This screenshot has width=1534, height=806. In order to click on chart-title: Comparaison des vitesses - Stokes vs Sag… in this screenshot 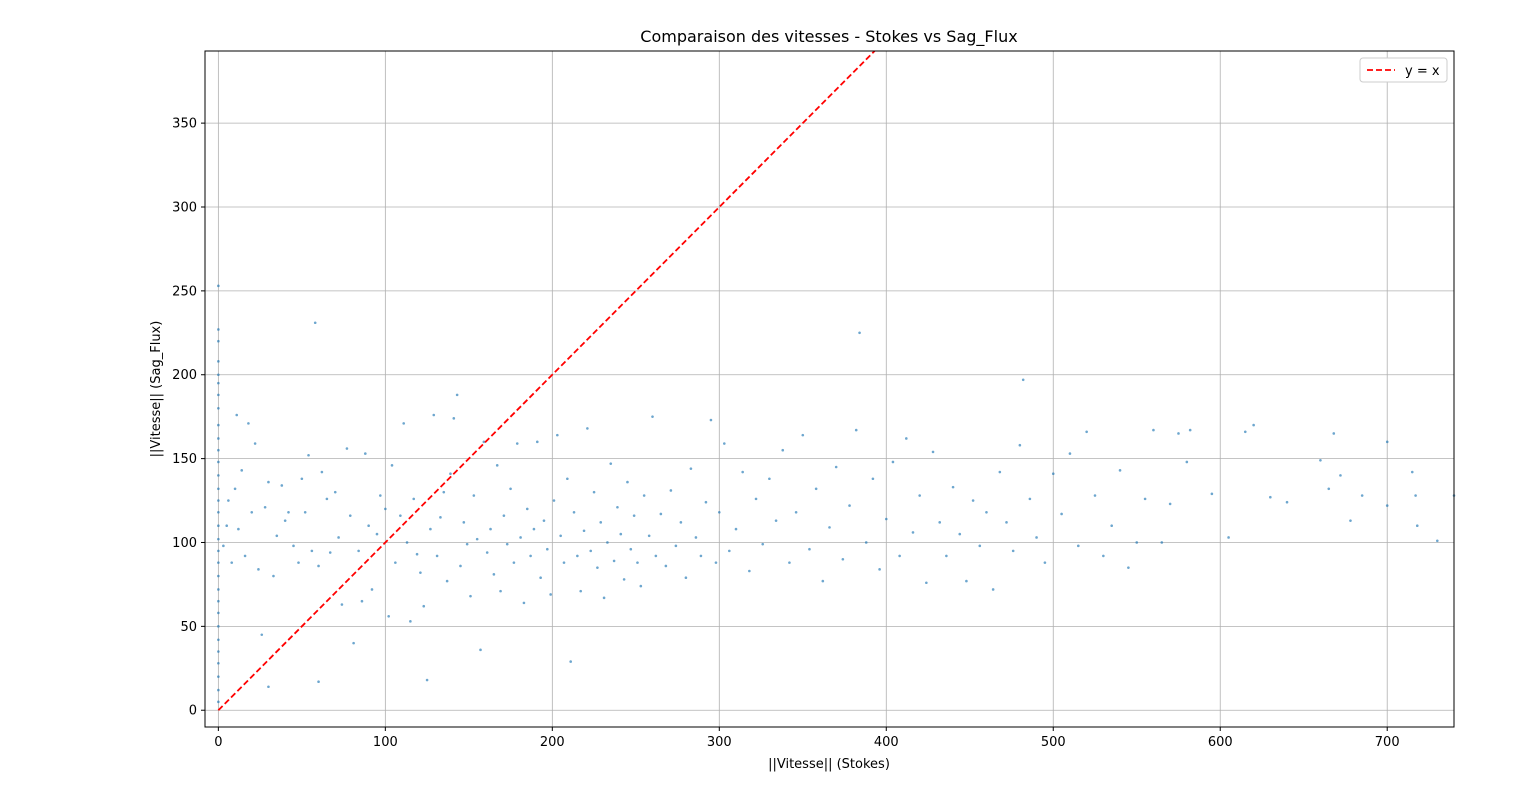, I will do `click(828, 37)`.